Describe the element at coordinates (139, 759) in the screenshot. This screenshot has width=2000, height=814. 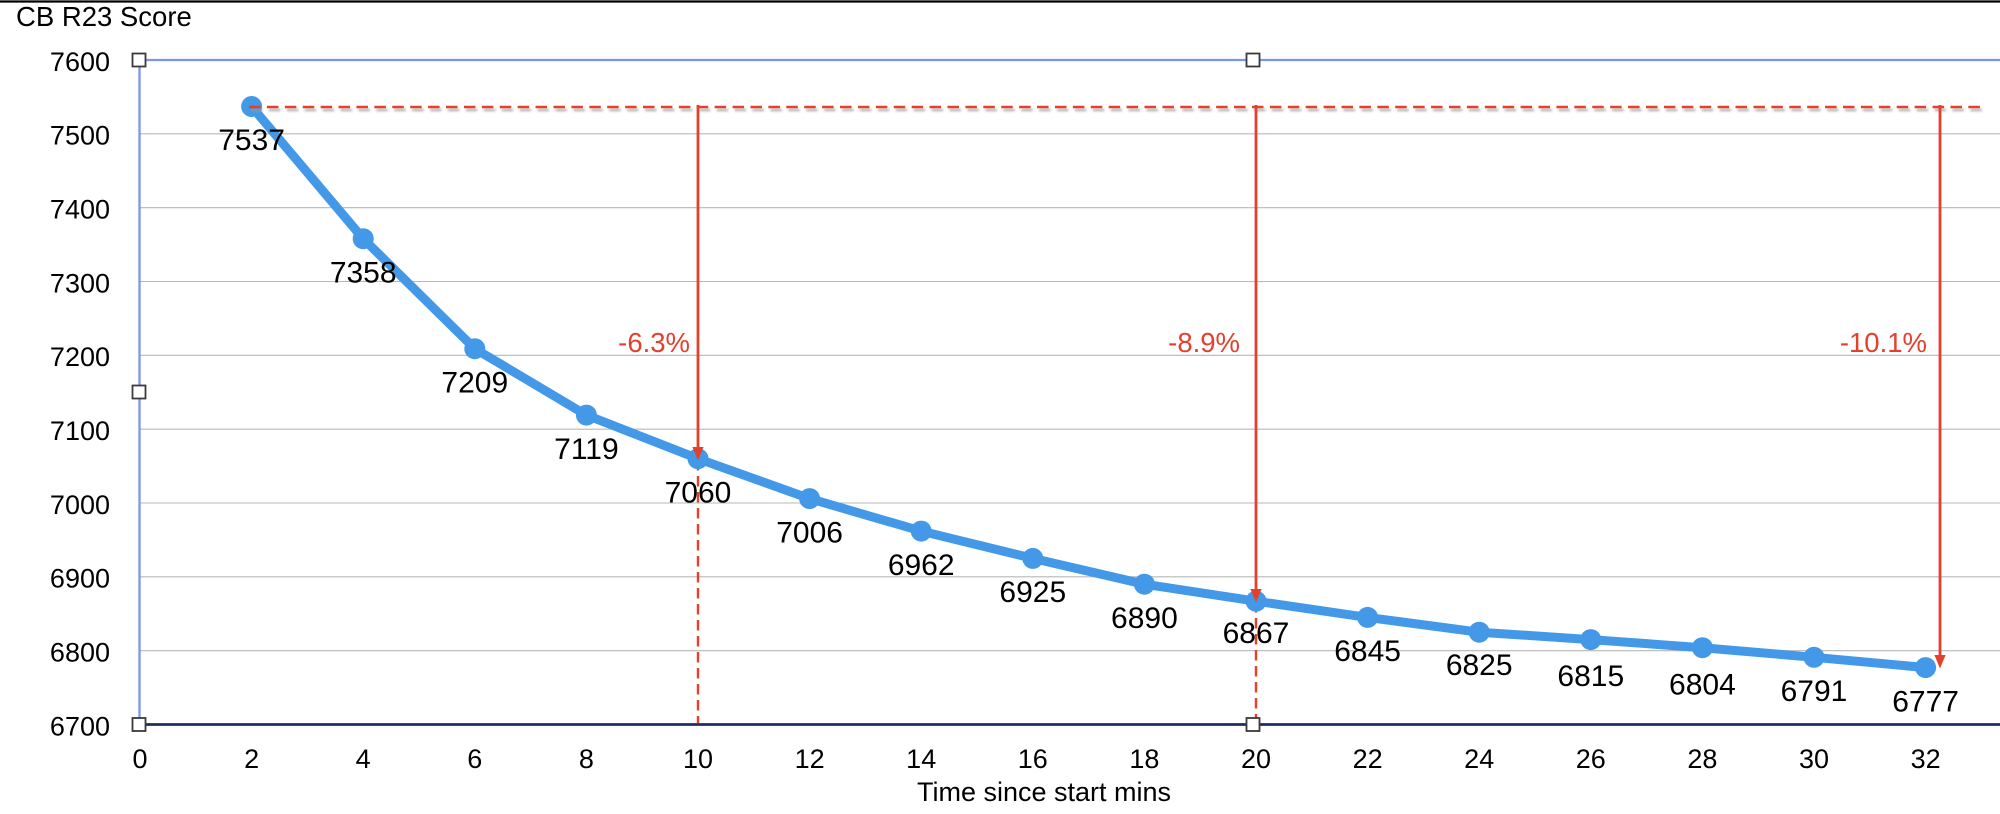
I see `svg-text: 0` at that location.